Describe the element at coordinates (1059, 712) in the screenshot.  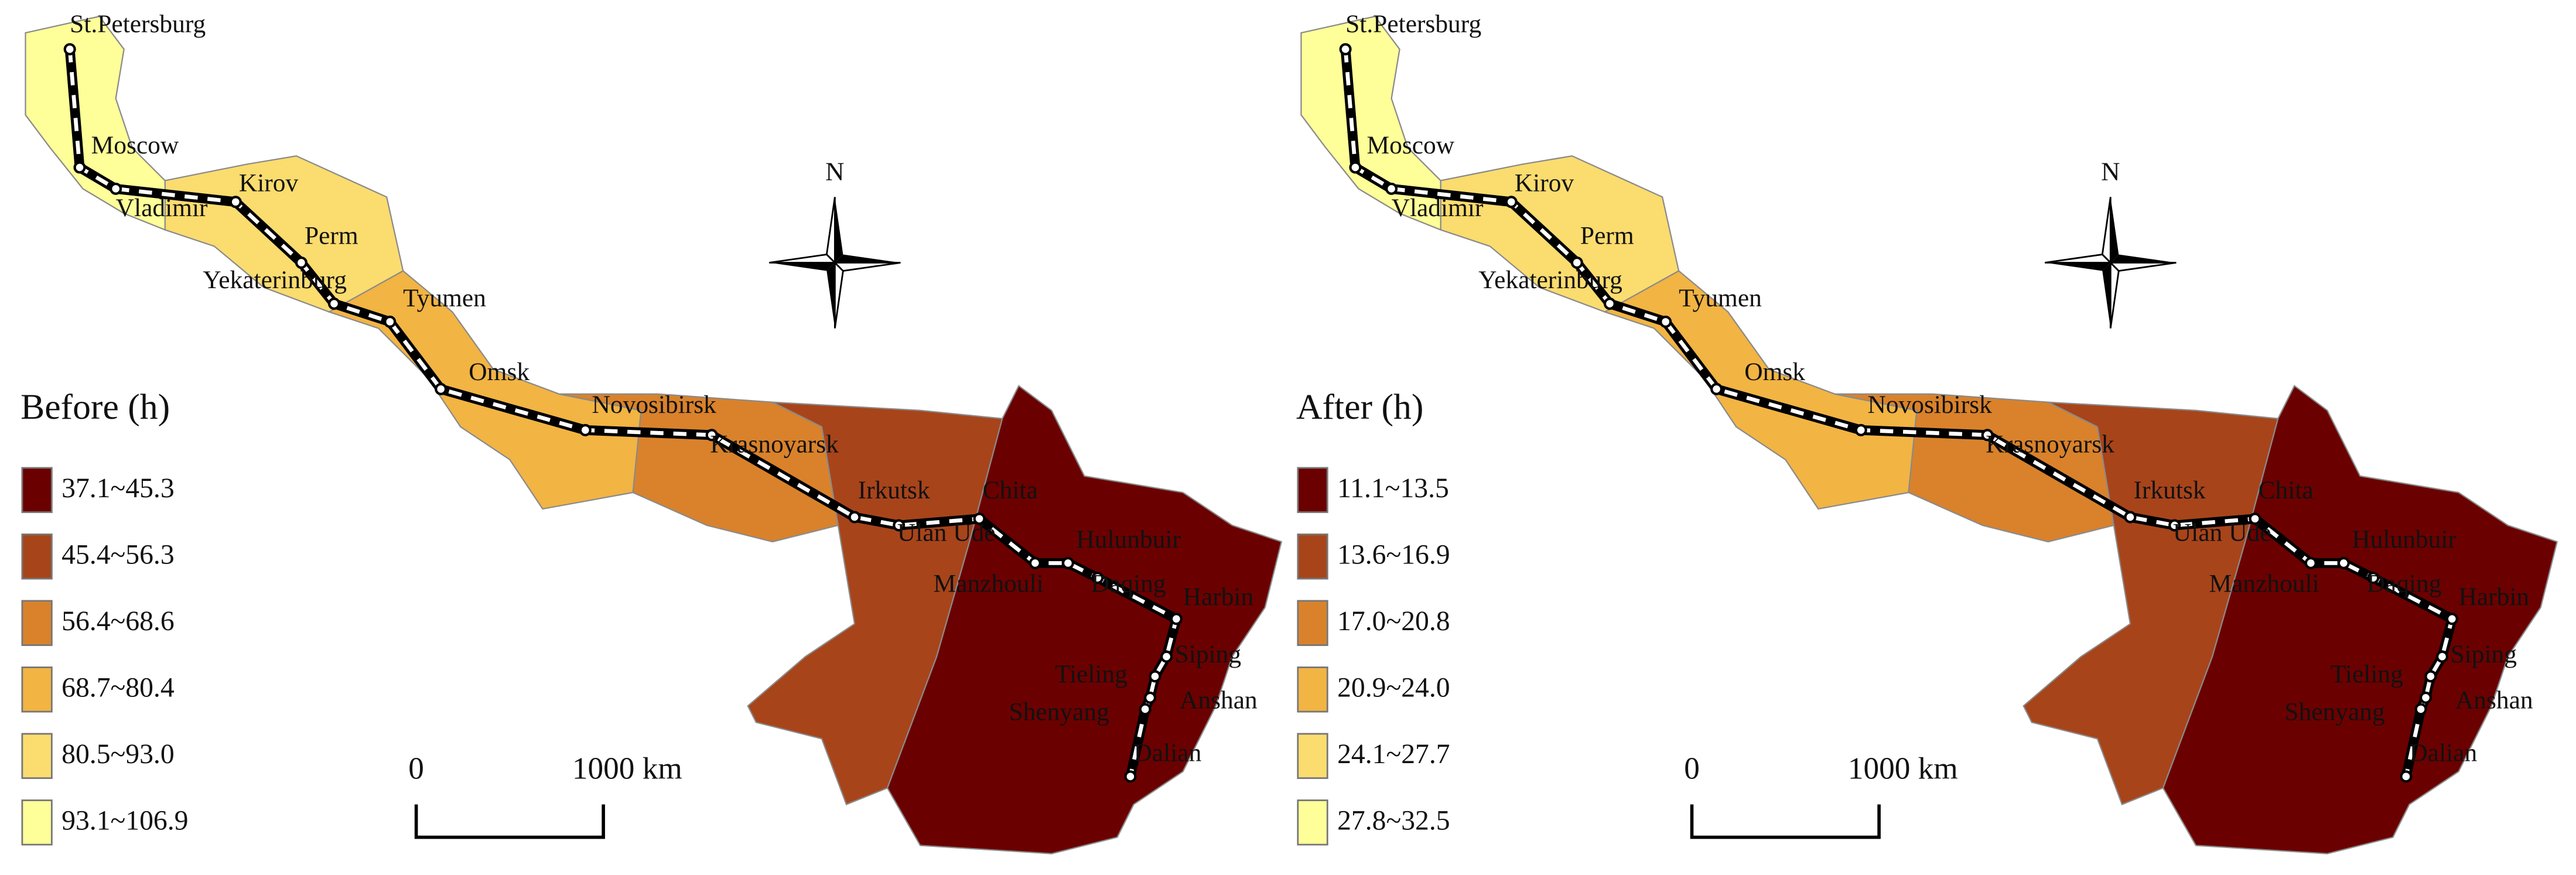
I see `city-label: Shenyang` at that location.